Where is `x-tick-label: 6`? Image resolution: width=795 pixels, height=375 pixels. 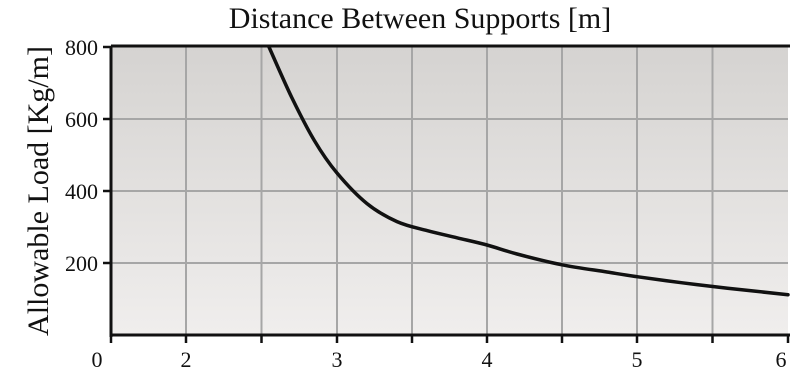 x-tick-label: 6 is located at coordinates (781, 359).